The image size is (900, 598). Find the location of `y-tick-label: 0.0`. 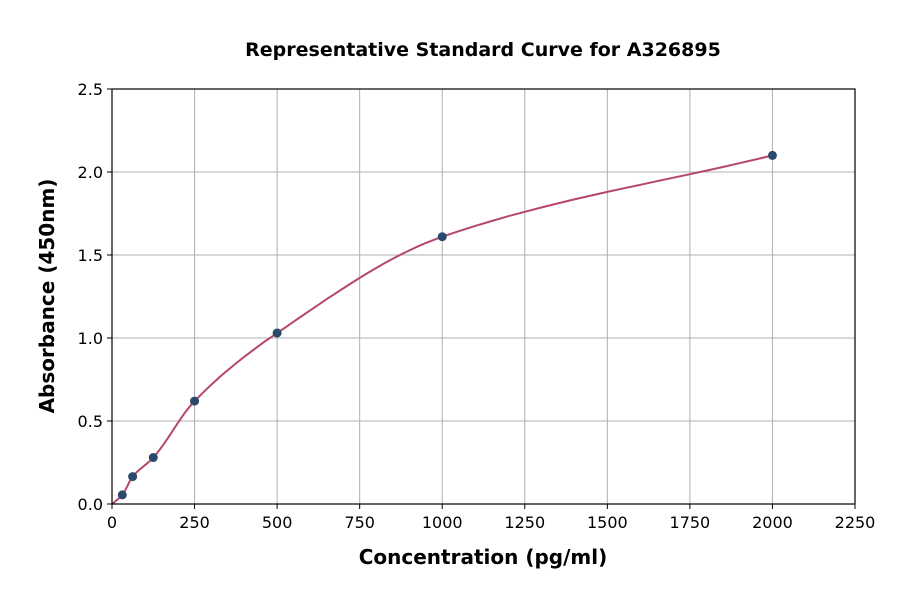

y-tick-label: 0.0 is located at coordinates (90, 504).